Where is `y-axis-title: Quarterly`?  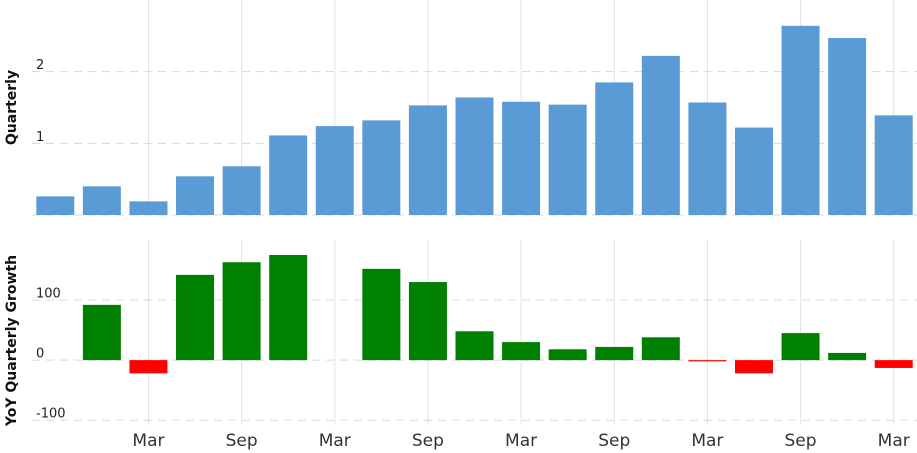 y-axis-title: Quarterly is located at coordinates (12, 107).